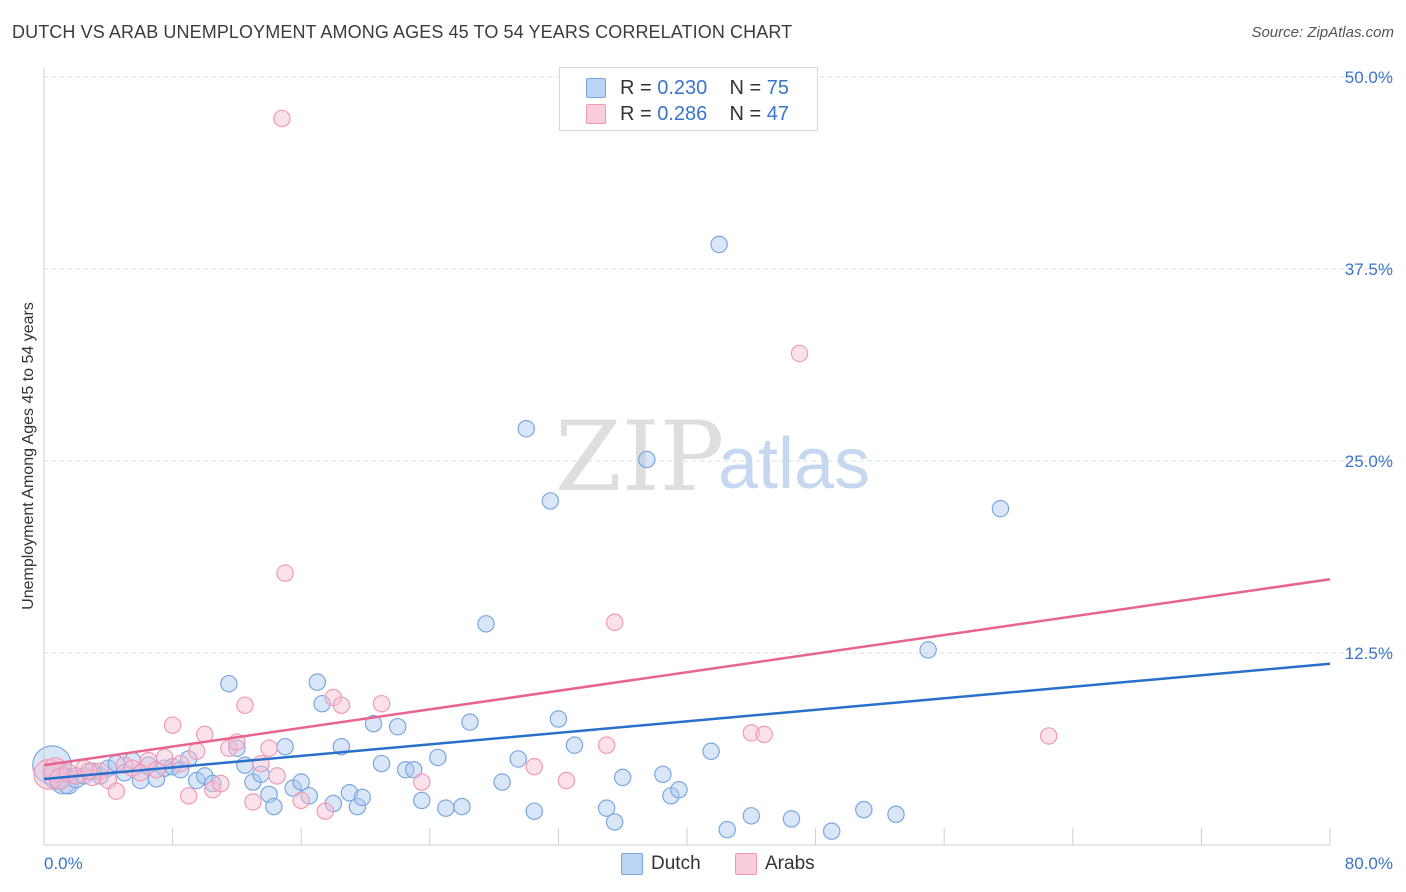  I want to click on watermark-atlas: atlas, so click(794, 464).